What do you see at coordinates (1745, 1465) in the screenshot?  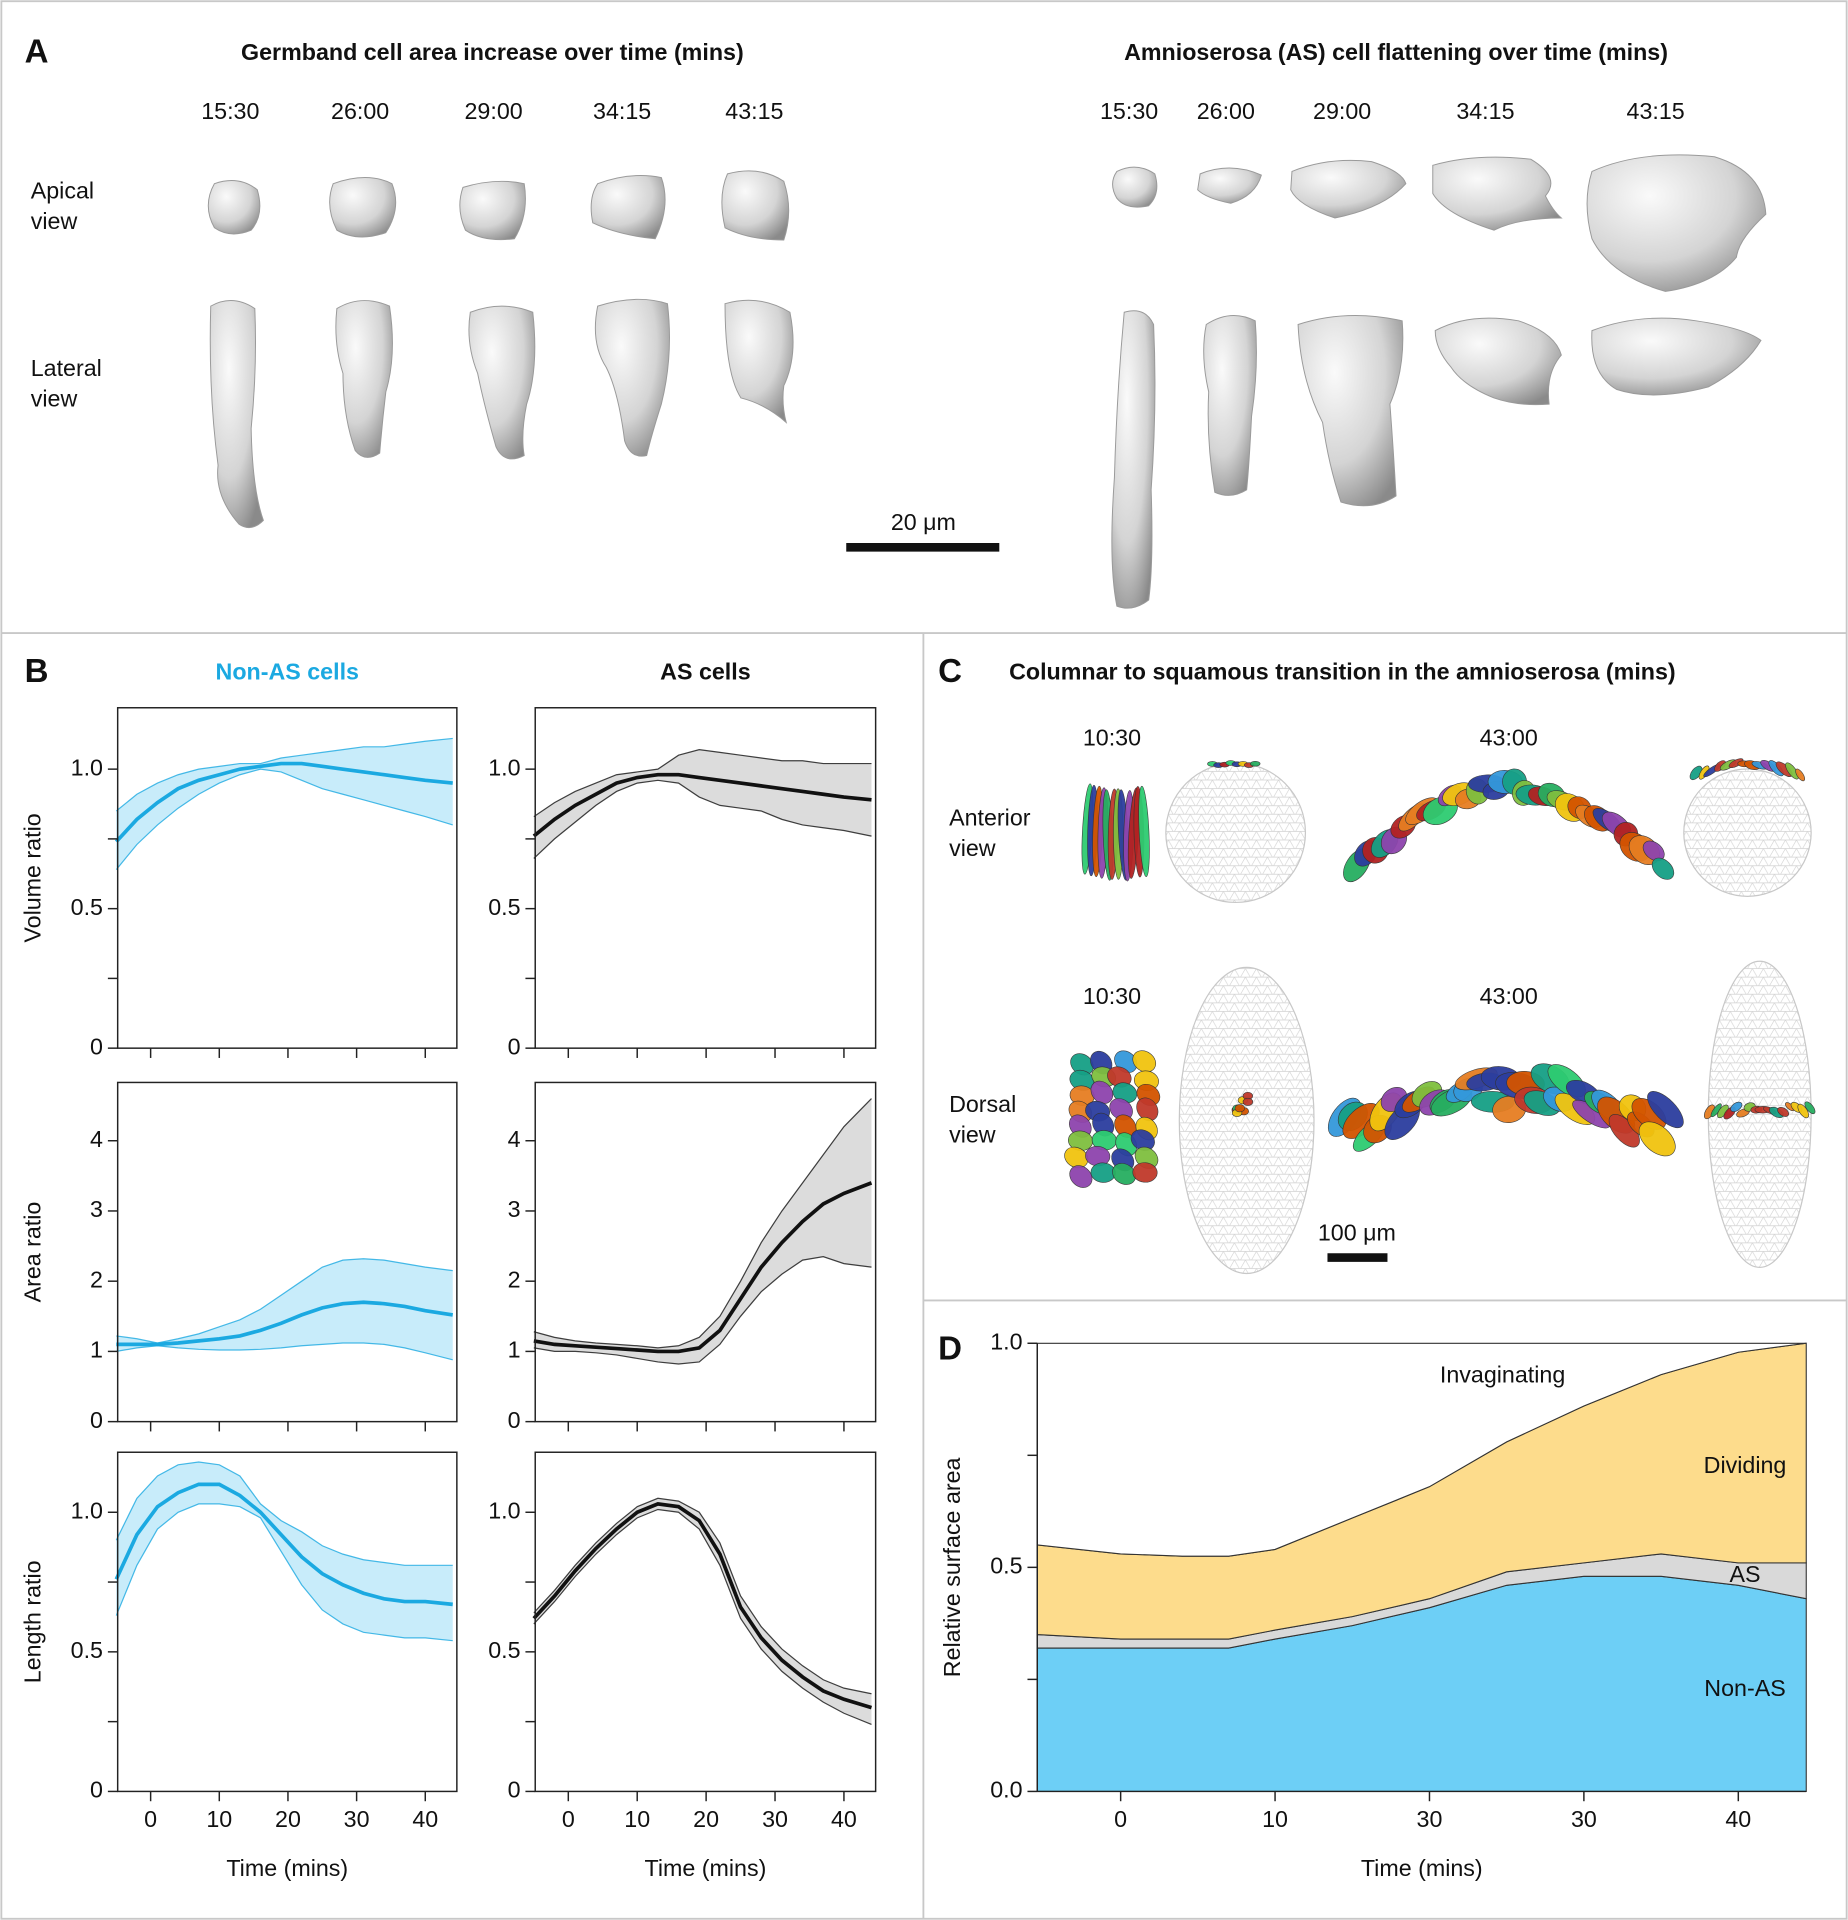 I see `area-label: Dividing` at bounding box center [1745, 1465].